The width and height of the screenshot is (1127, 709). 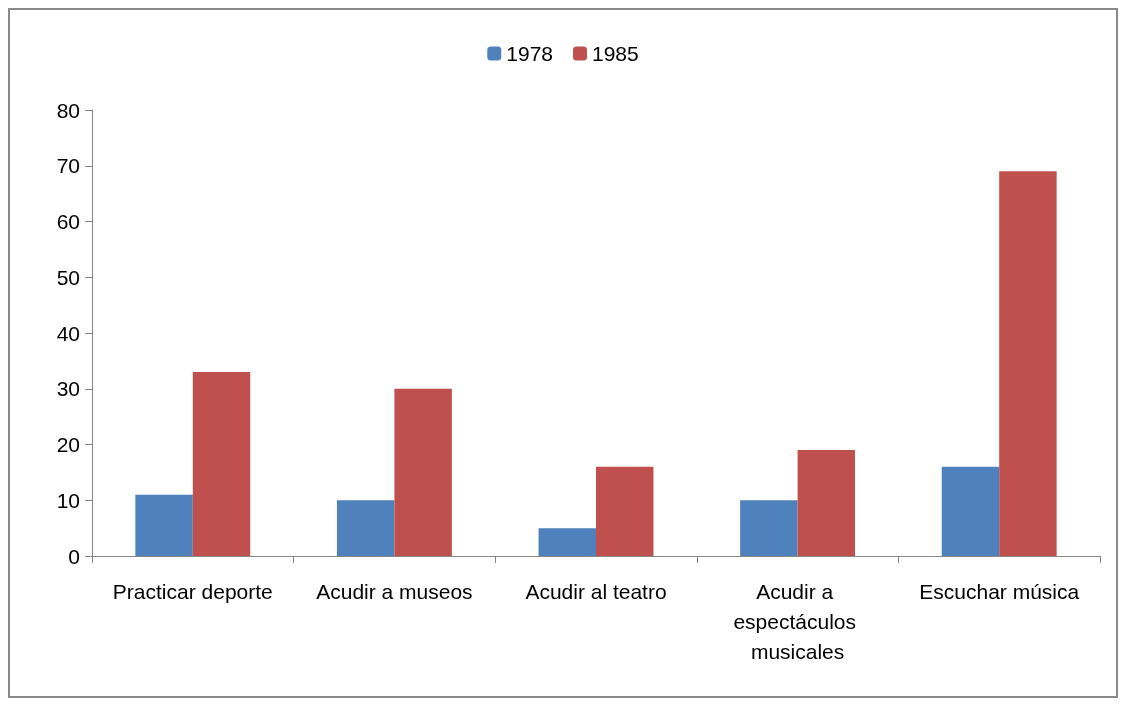 I want to click on legend-label: 1978, so click(x=529, y=53).